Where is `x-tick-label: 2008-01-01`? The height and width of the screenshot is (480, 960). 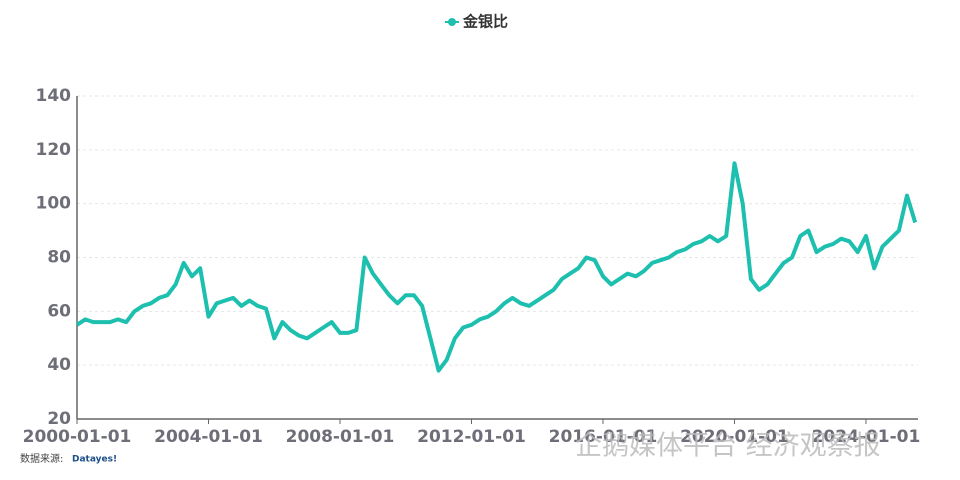
x-tick-label: 2008-01-01 is located at coordinates (340, 437).